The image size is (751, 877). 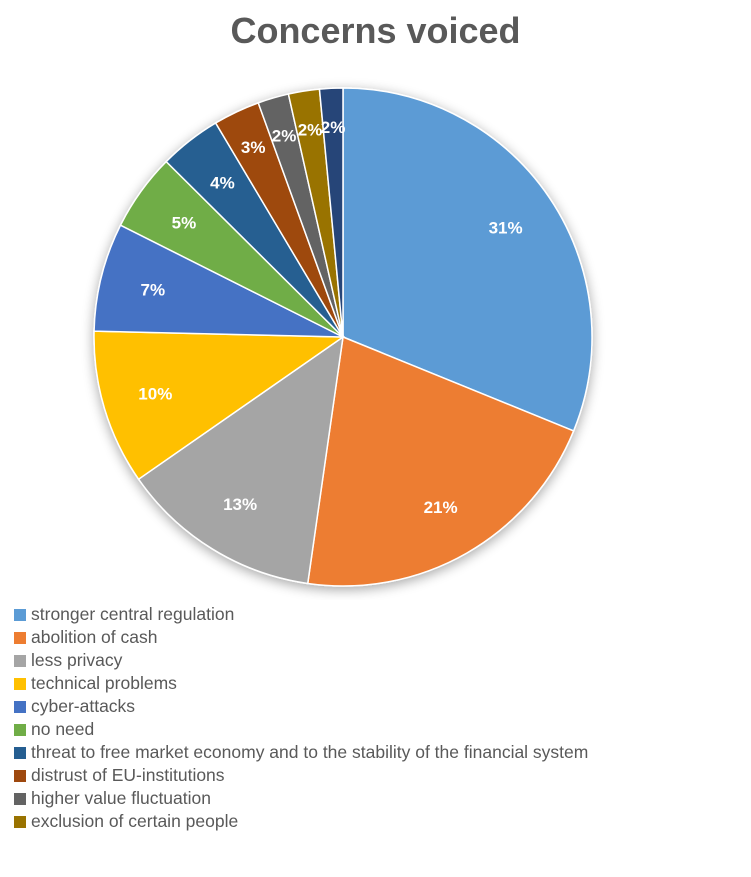 What do you see at coordinates (301, 821) in the screenshot?
I see `legend-entry: exclusion of certain people` at bounding box center [301, 821].